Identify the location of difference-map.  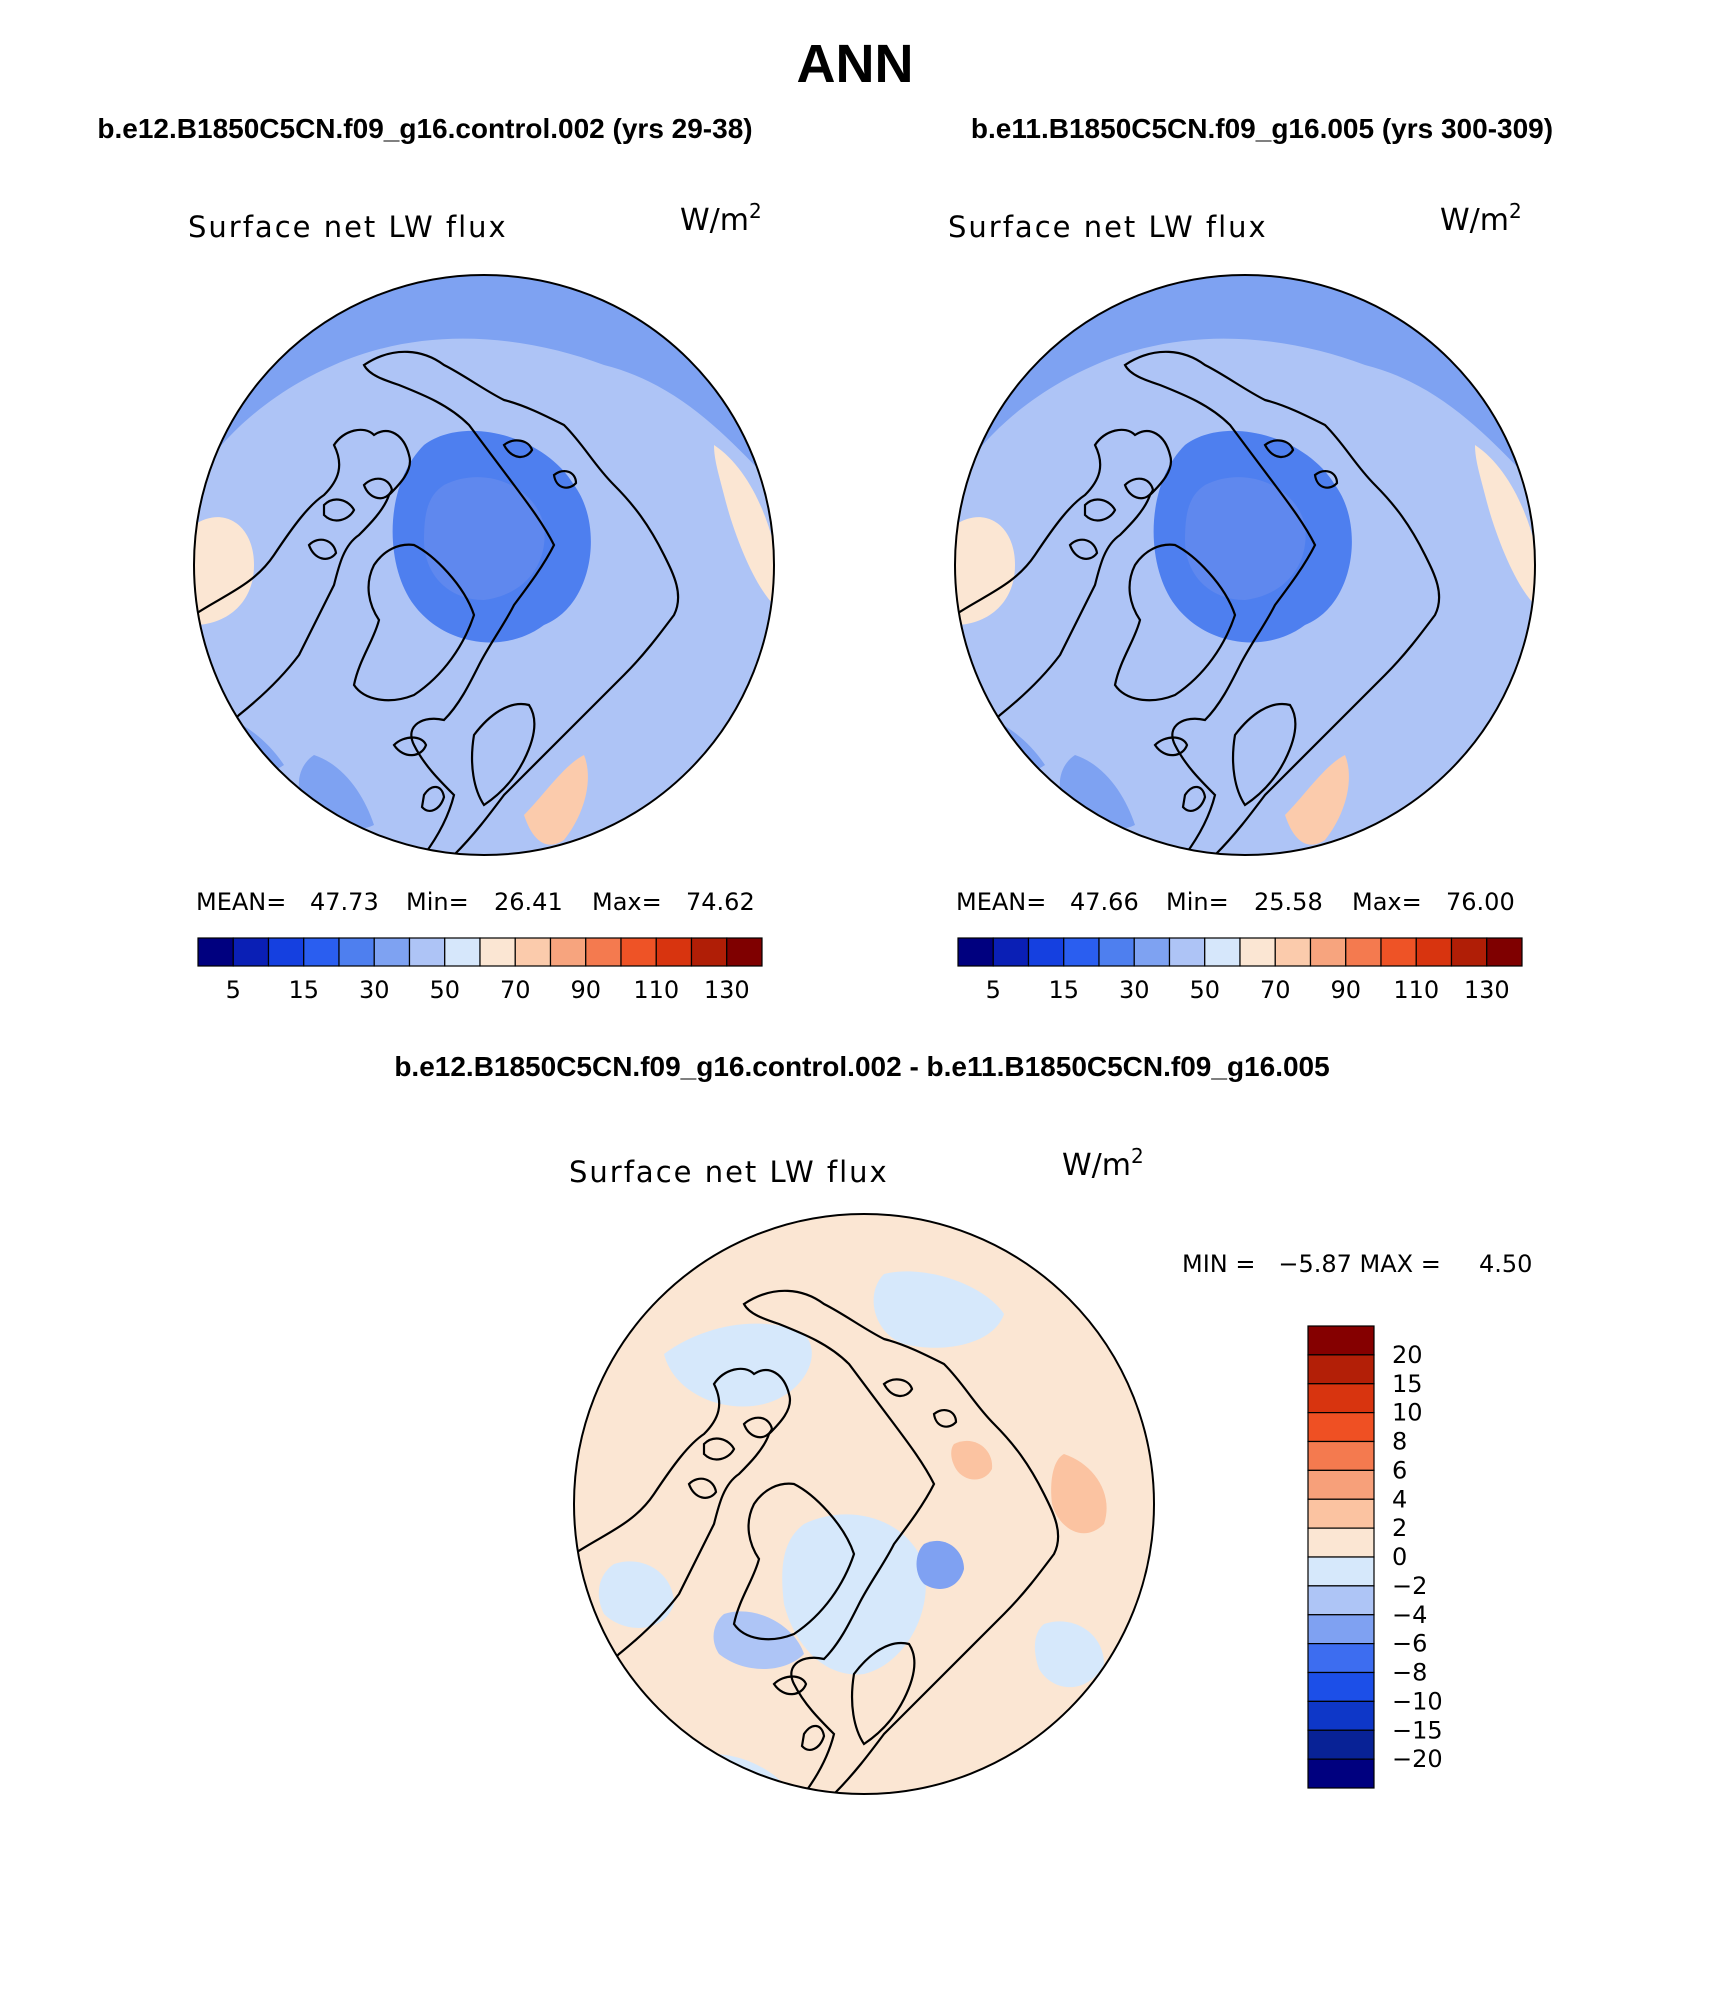
(864, 1504).